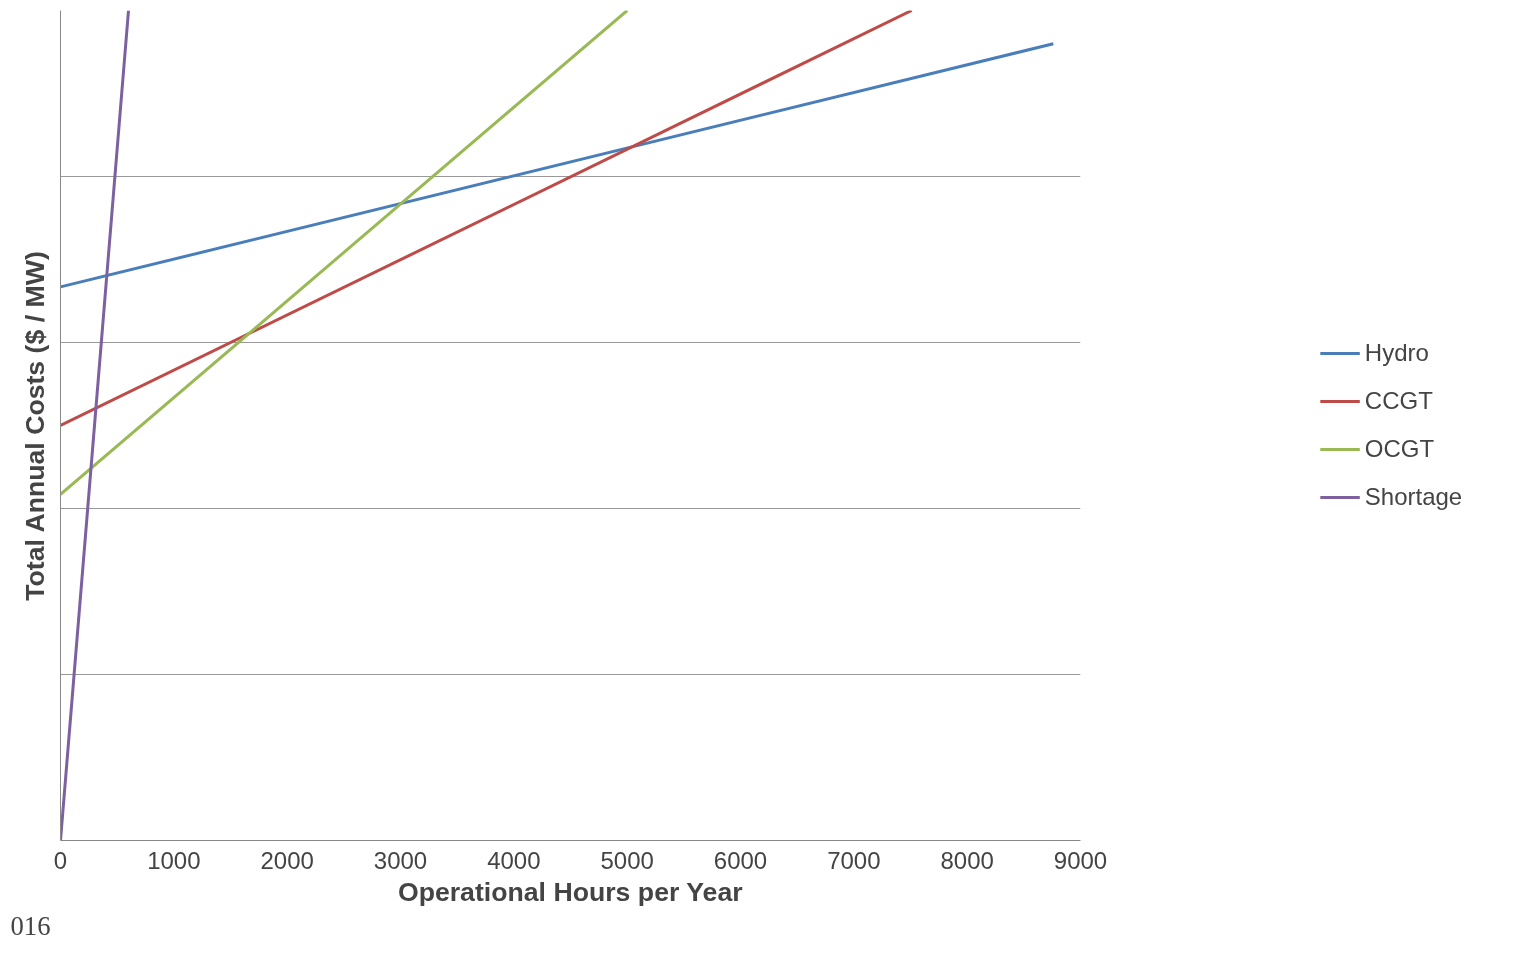 This screenshot has width=1537, height=979. What do you see at coordinates (174, 860) in the screenshot?
I see `x-tick-label: 1000` at bounding box center [174, 860].